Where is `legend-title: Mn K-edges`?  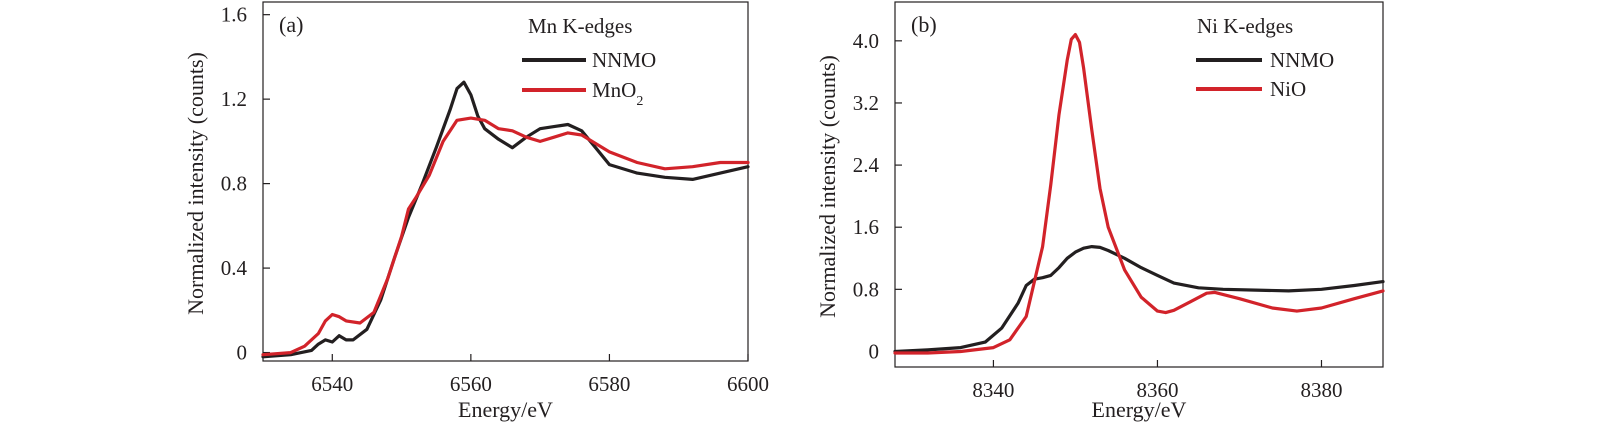 legend-title: Mn K-edges is located at coordinates (580, 26).